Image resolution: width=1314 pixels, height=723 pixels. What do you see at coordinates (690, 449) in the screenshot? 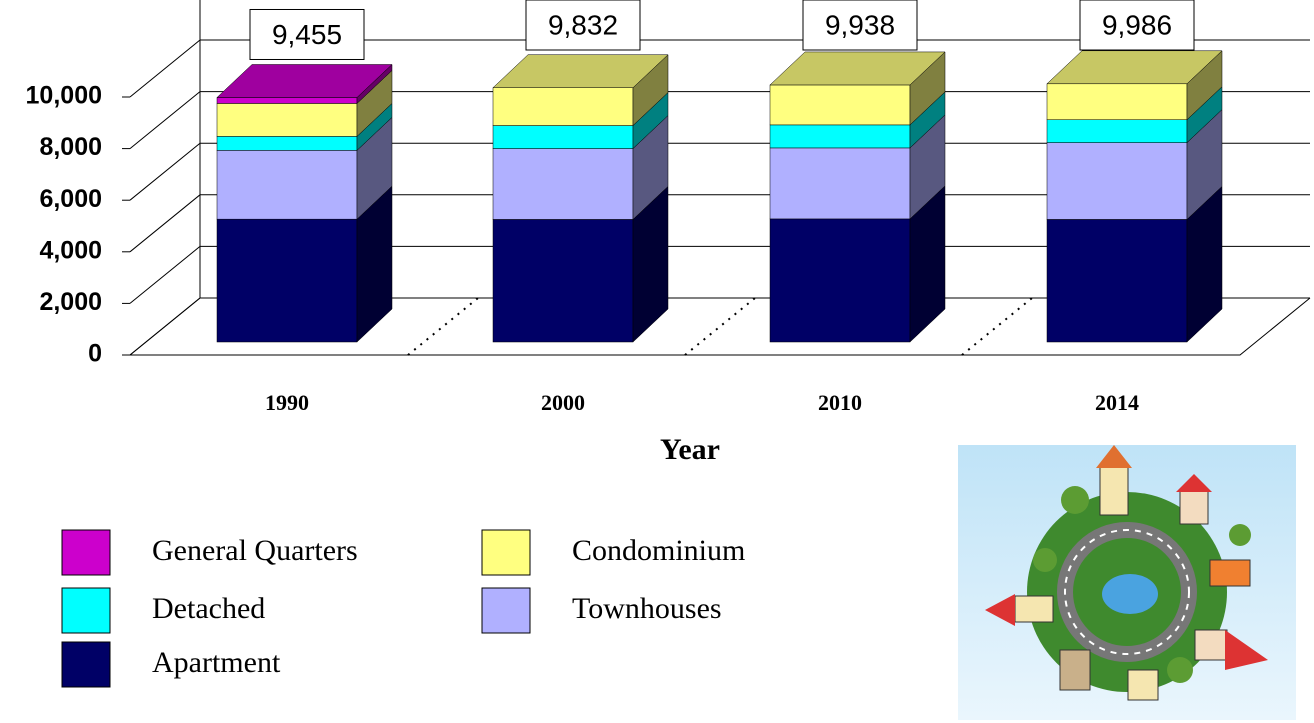
I see `x-axis-label: Year` at bounding box center [690, 449].